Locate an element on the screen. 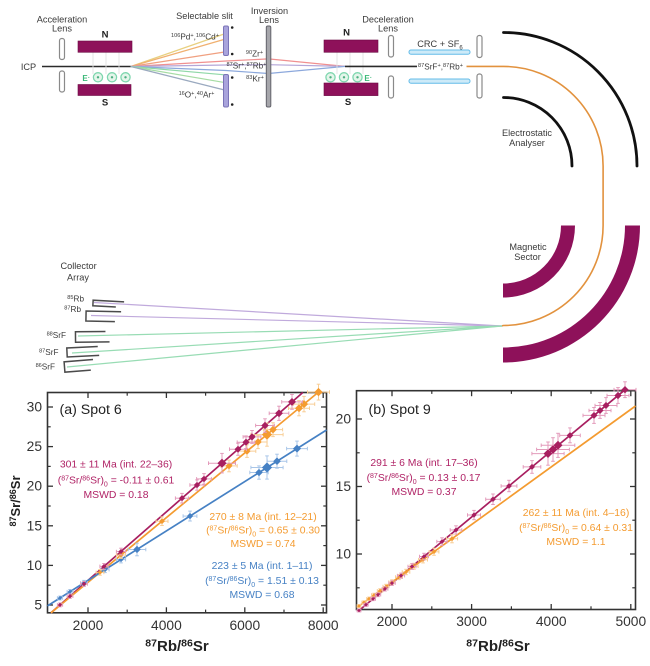 Image resolution: width=650 pixels, height=666 pixels. svg-text: Array is located at coordinates (78, 278).